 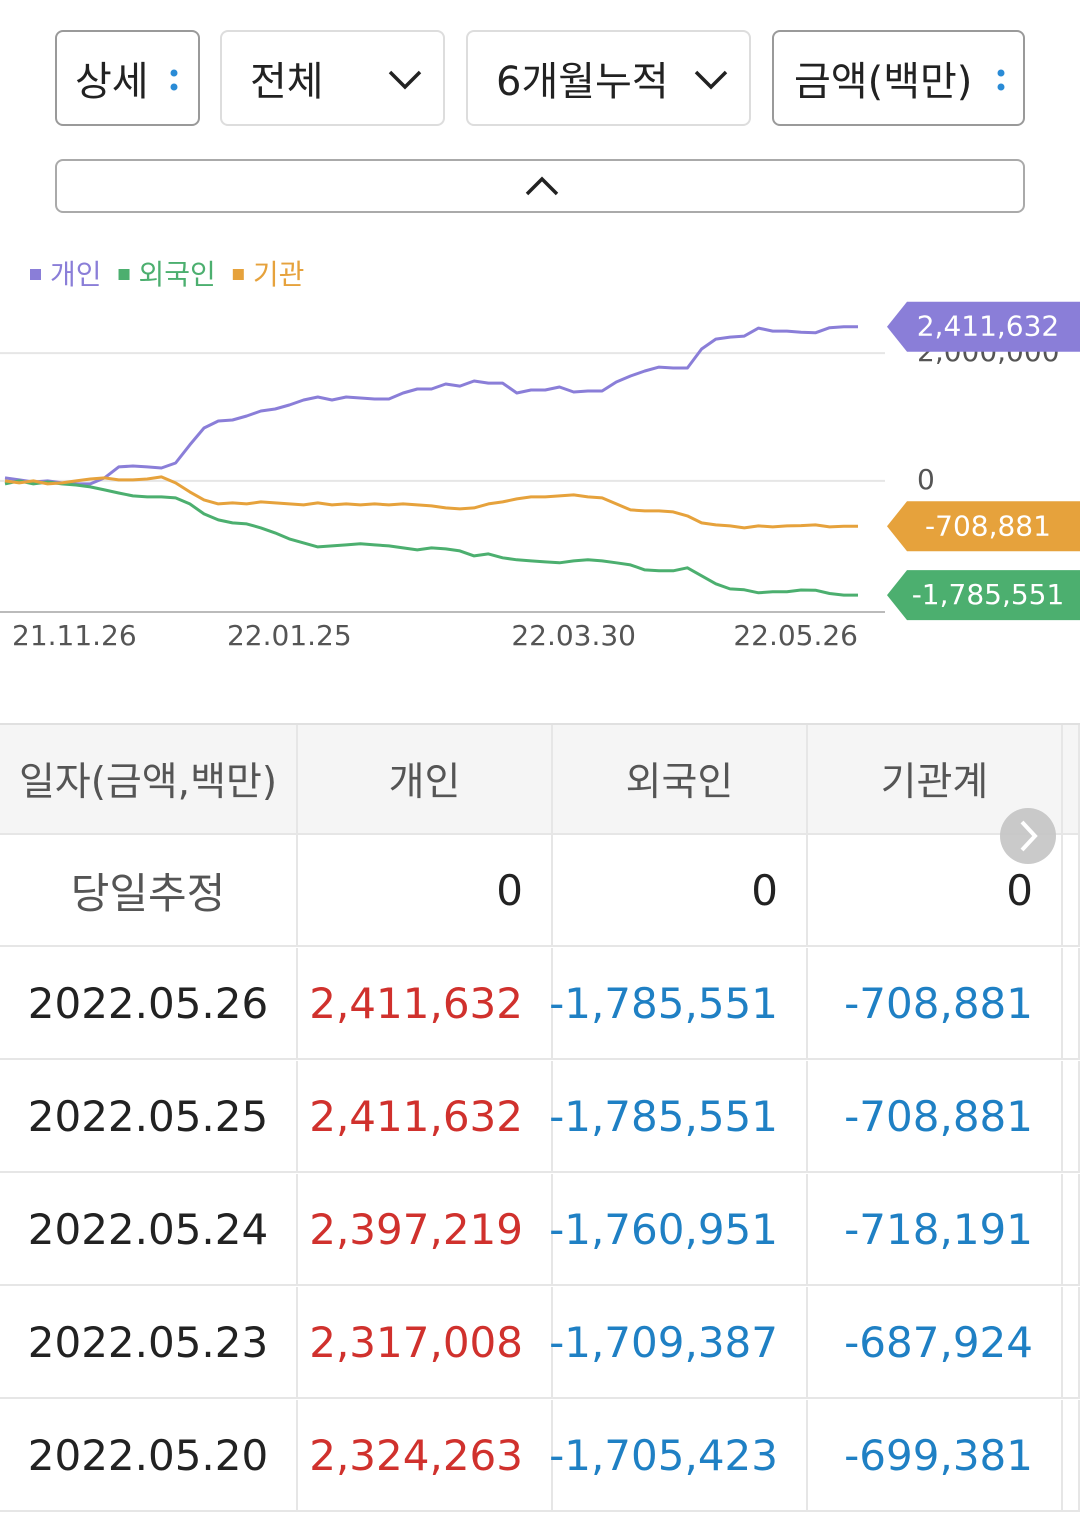 I want to click on value-cell: 2,397,219, so click(x=425, y=1229).